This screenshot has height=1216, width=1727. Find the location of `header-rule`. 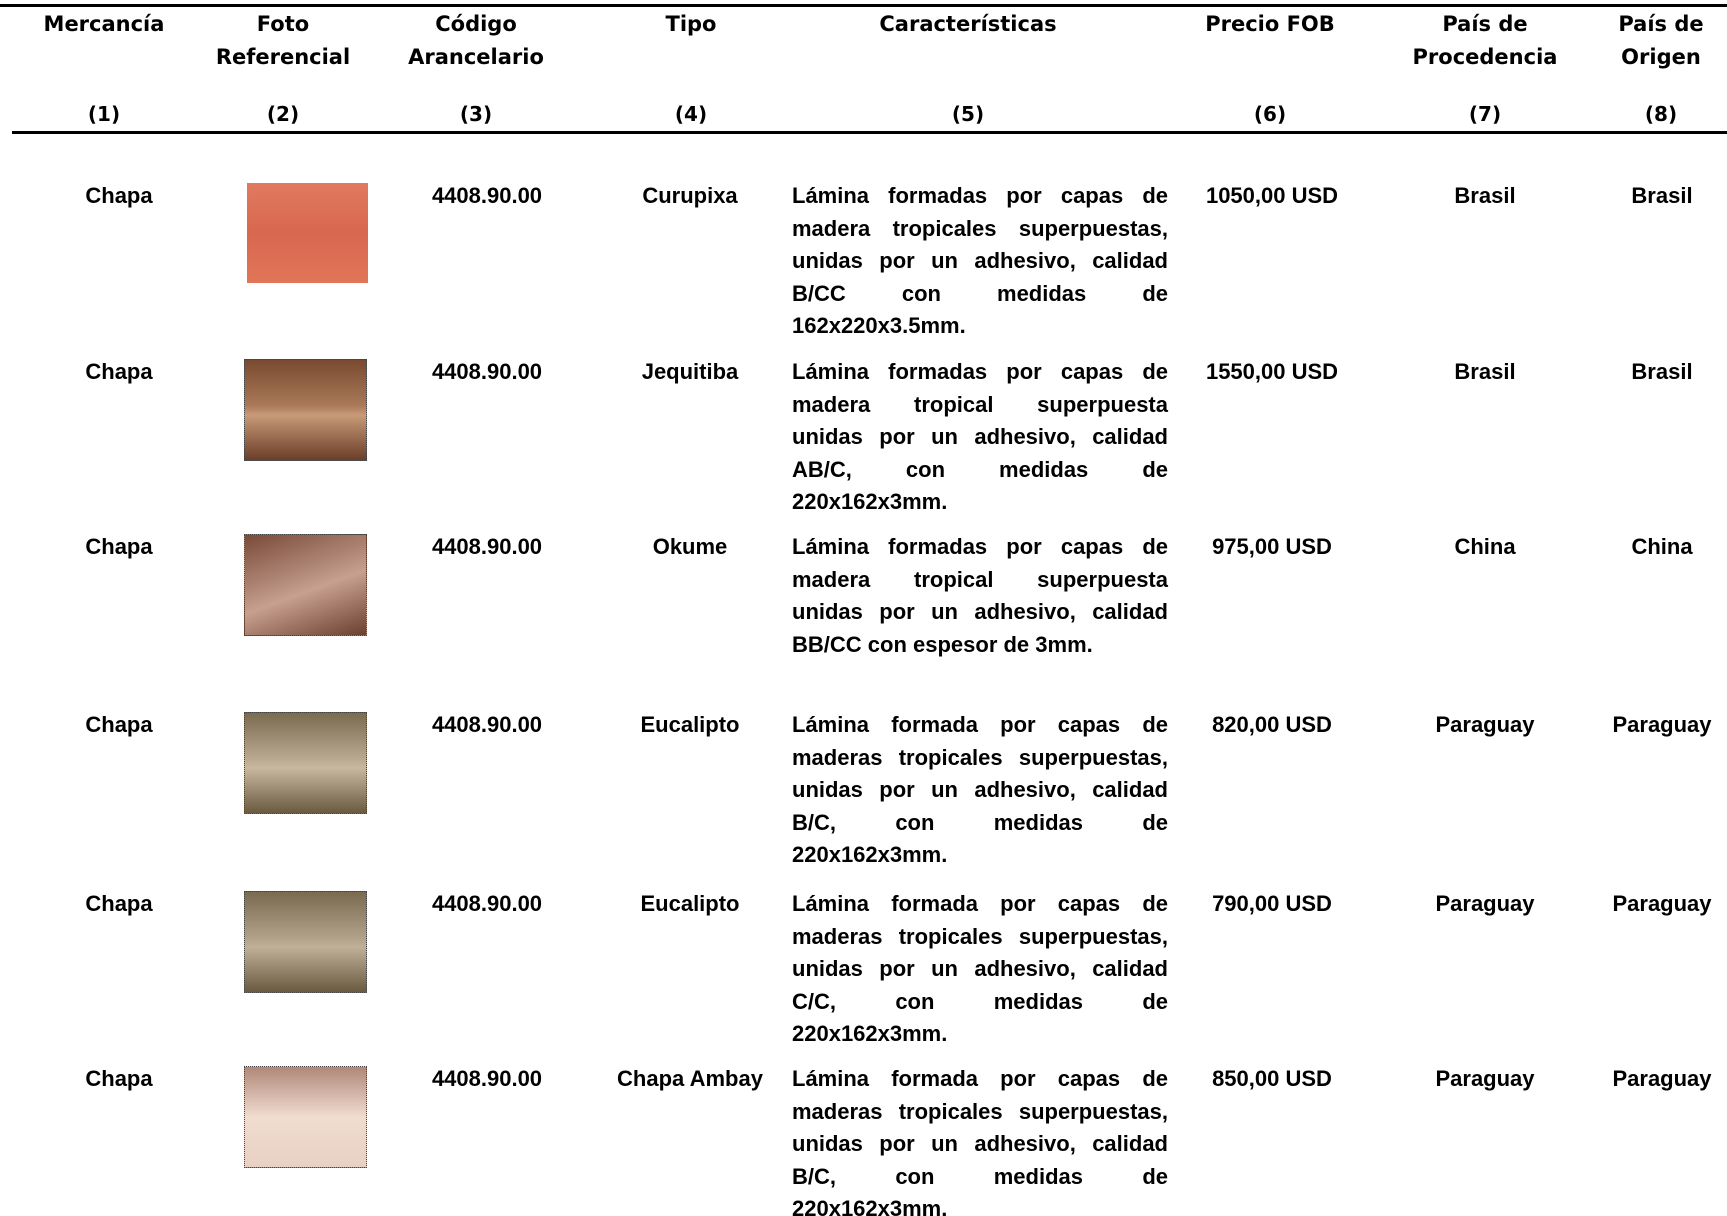

header-rule is located at coordinates (869, 132).